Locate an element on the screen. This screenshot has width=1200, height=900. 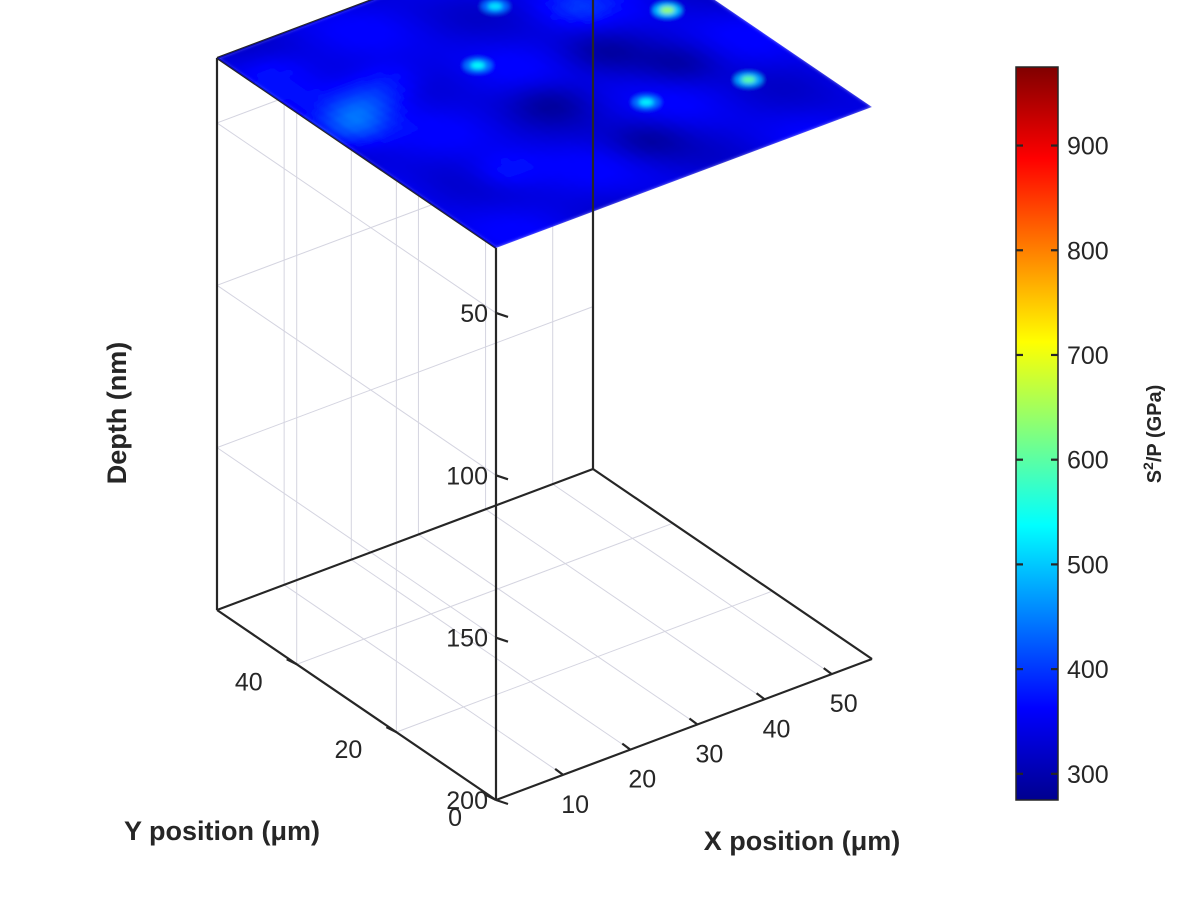
box-edge-floor-front-y is located at coordinates (732, 564).